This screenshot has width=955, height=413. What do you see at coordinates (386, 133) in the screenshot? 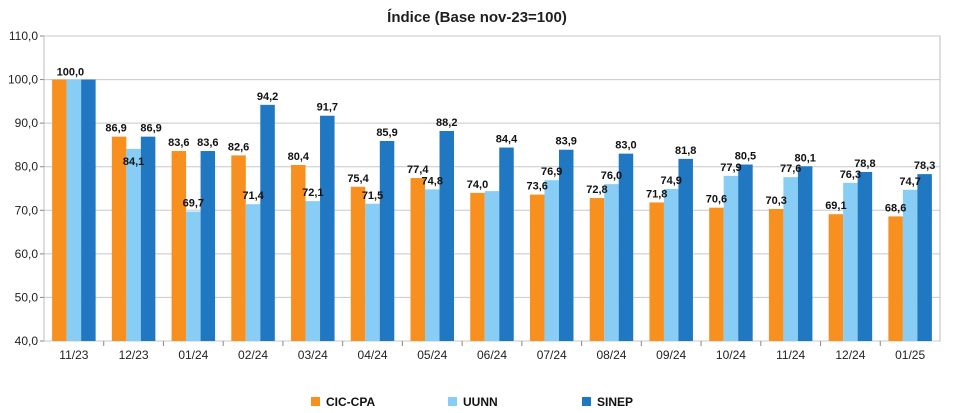
I see `data-label: 85,9` at bounding box center [386, 133].